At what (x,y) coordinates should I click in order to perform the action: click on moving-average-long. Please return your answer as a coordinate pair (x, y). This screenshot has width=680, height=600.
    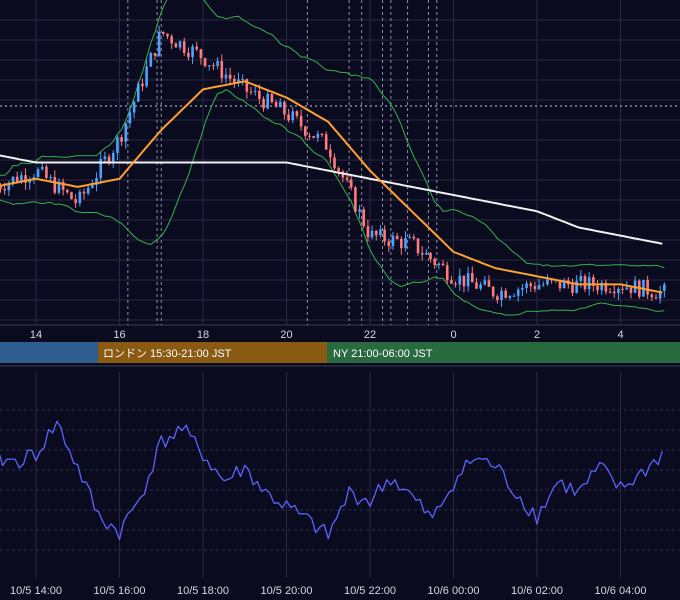
    Looking at the image, I should click on (331, 199).